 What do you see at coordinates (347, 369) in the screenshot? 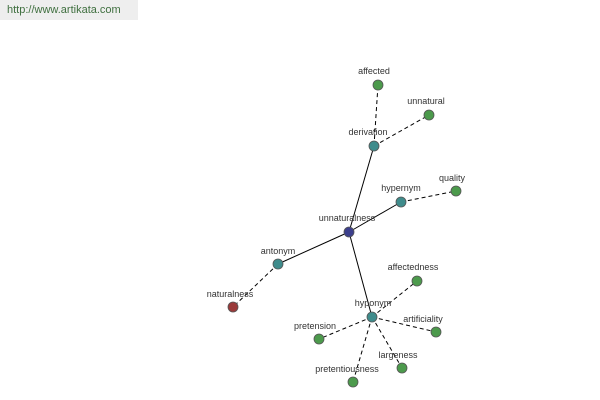
I see `node-label: pretentiousness` at bounding box center [347, 369].